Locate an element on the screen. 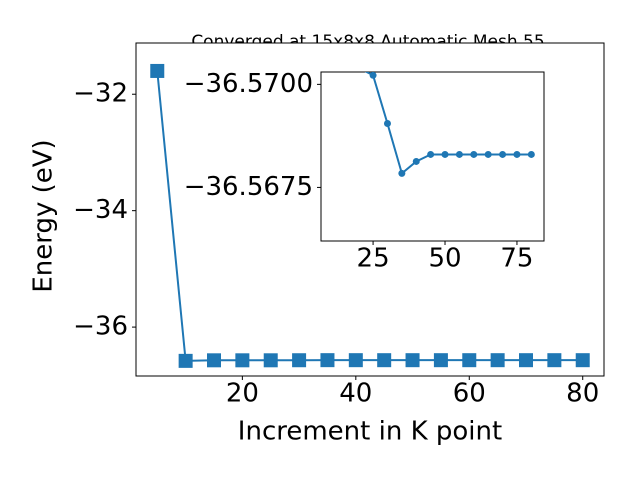  plot-clip is located at coordinates (449, 124).